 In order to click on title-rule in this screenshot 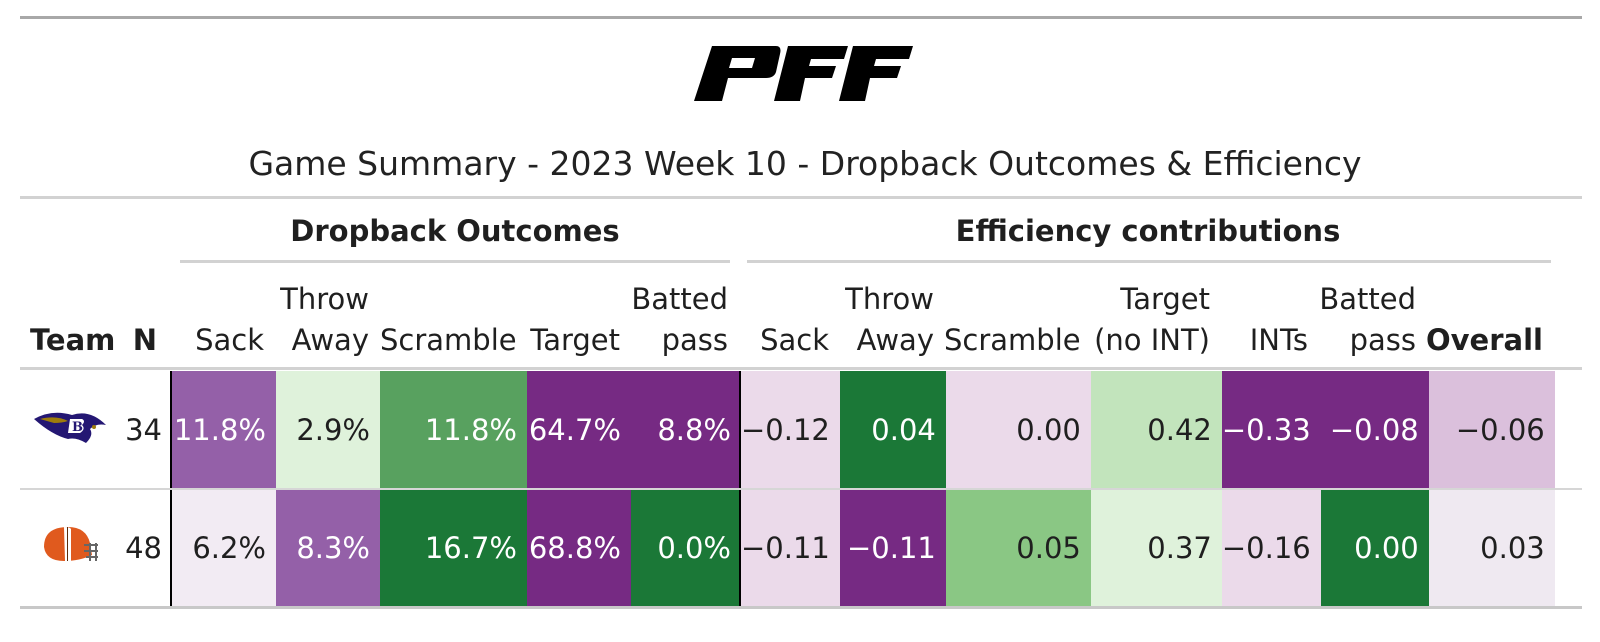, I will do `click(801, 197)`.